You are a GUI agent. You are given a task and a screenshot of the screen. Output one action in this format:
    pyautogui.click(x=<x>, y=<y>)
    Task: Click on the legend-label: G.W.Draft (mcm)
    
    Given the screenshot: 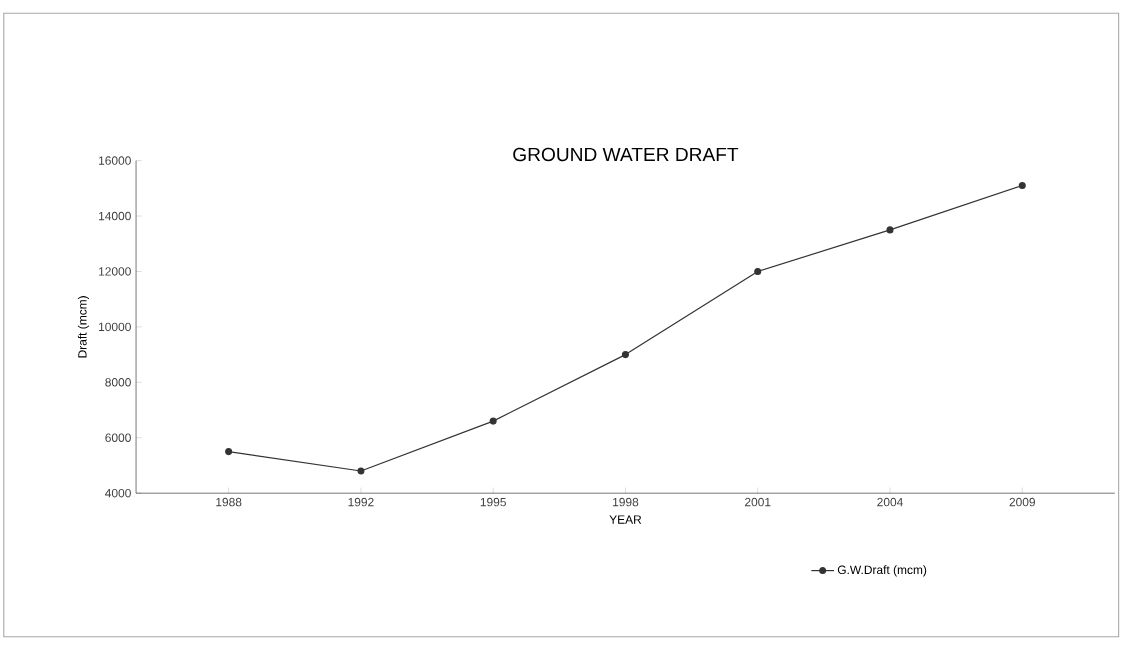 What is the action you would take?
    pyautogui.click(x=882, y=571)
    